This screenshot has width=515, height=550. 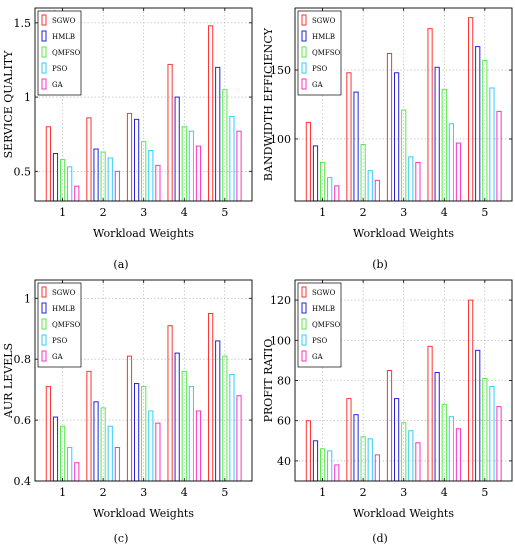 What do you see at coordinates (268, 104) in the screenshot?
I see `y-axis-label: BANDWIDTH EFFICIENCY` at bounding box center [268, 104].